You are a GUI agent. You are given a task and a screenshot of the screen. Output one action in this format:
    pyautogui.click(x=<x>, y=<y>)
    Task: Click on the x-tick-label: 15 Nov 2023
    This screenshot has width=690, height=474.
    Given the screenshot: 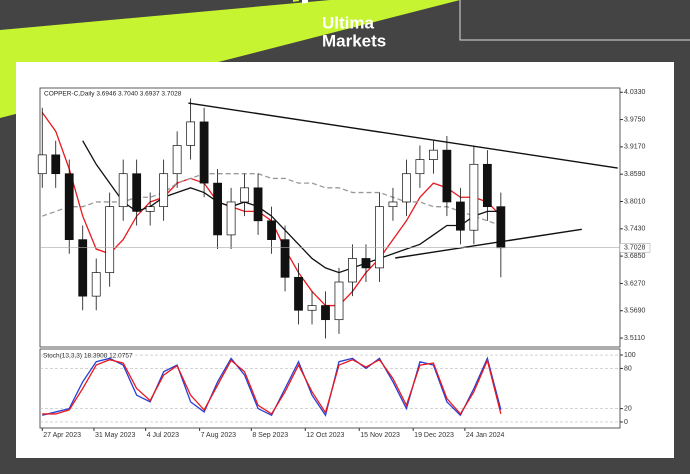 What is the action you would take?
    pyautogui.click(x=380, y=435)
    